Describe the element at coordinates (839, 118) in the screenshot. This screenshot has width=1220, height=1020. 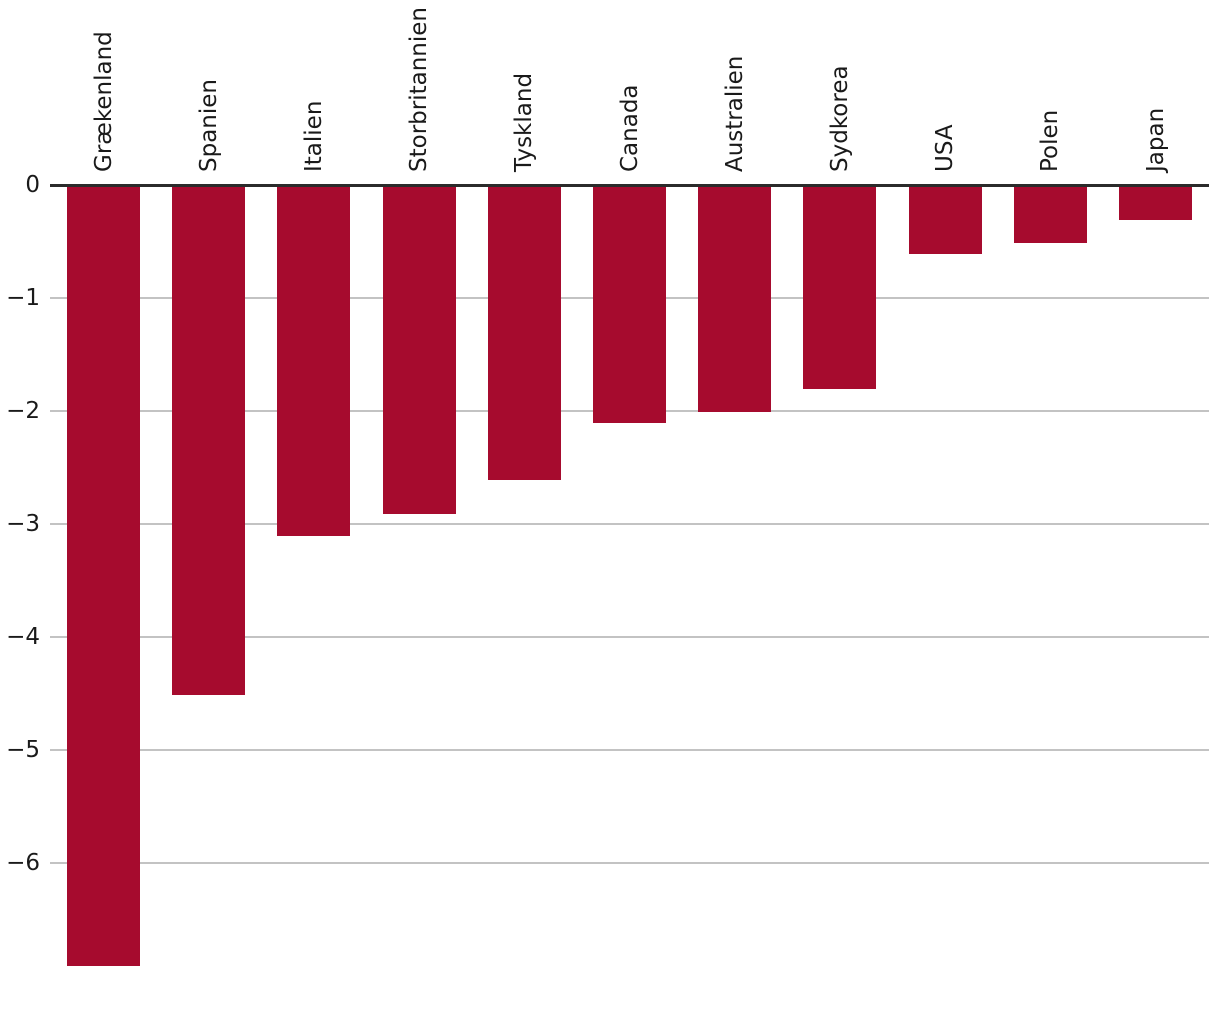
I see `category-label: Sydkorea` at that location.